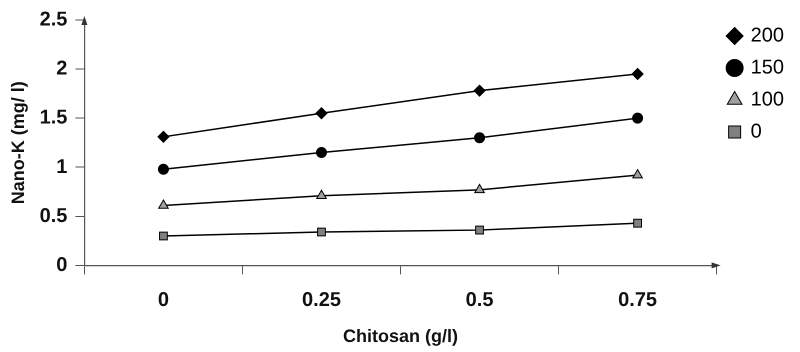 Image resolution: width=800 pixels, height=352 pixels. Describe the element at coordinates (321, 299) in the screenshot. I see `x-tick-label: 0.25` at that location.